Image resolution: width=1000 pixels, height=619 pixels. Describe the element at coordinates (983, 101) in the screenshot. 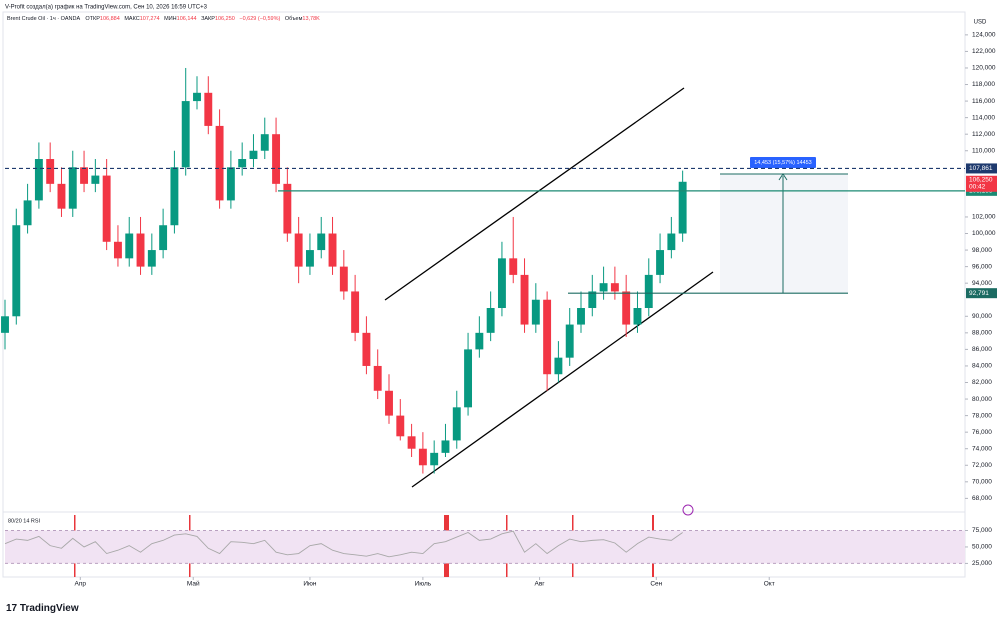

I see `y-tick-label: 116,000` at that location.